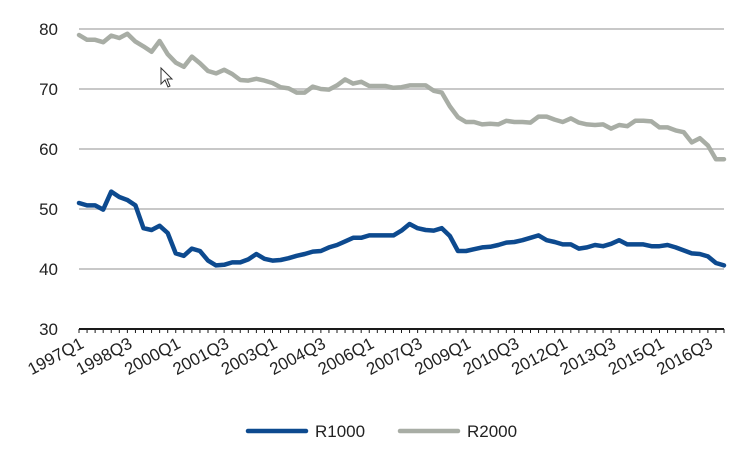 The width and height of the screenshot is (750, 452). What do you see at coordinates (381, 431) in the screenshot?
I see `legend: R1000 R2000` at bounding box center [381, 431].